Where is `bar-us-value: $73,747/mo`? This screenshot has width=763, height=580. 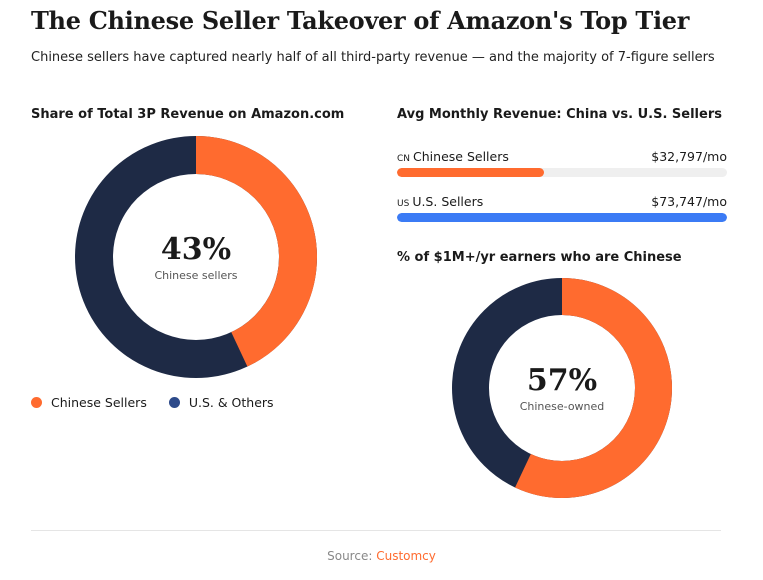 bar-us-value: $73,747/mo is located at coordinates (689, 201).